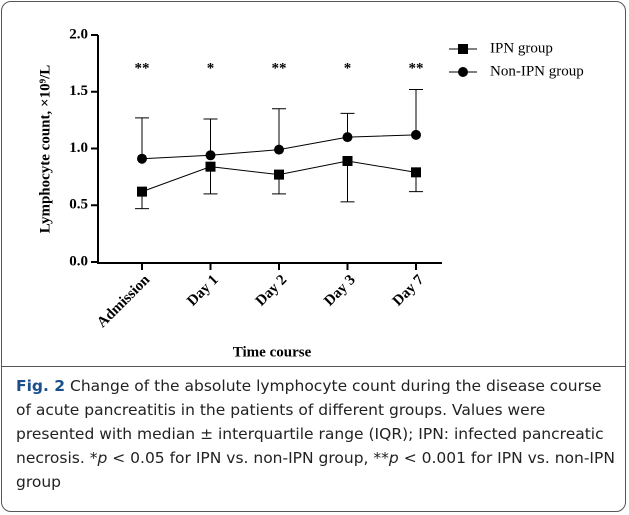 Image resolution: width=629 pixels, height=515 pixels. Describe the element at coordinates (272, 291) in the screenshot. I see `x-tick-label: Day 2` at that location.